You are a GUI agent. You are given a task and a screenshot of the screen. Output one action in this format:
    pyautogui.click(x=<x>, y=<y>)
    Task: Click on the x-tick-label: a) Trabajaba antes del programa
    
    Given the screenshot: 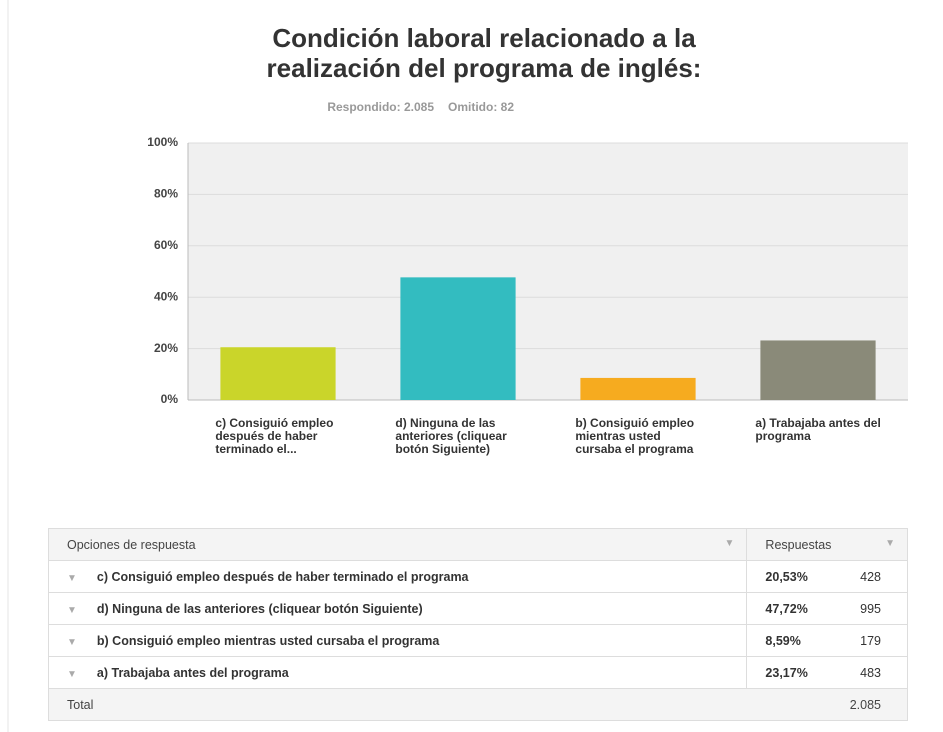 What is the action you would take?
    pyautogui.click(x=818, y=429)
    